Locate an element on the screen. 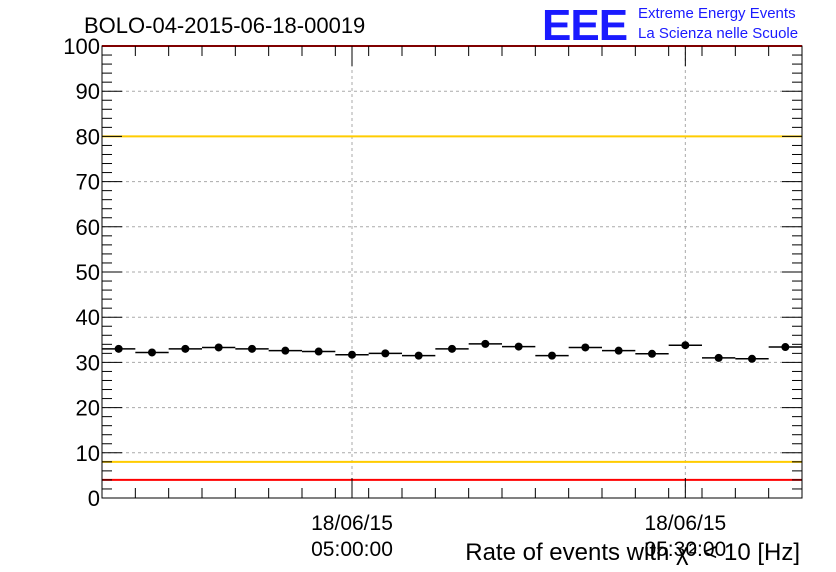  x-tick-time-label: 05:30:00 is located at coordinates (685, 549).